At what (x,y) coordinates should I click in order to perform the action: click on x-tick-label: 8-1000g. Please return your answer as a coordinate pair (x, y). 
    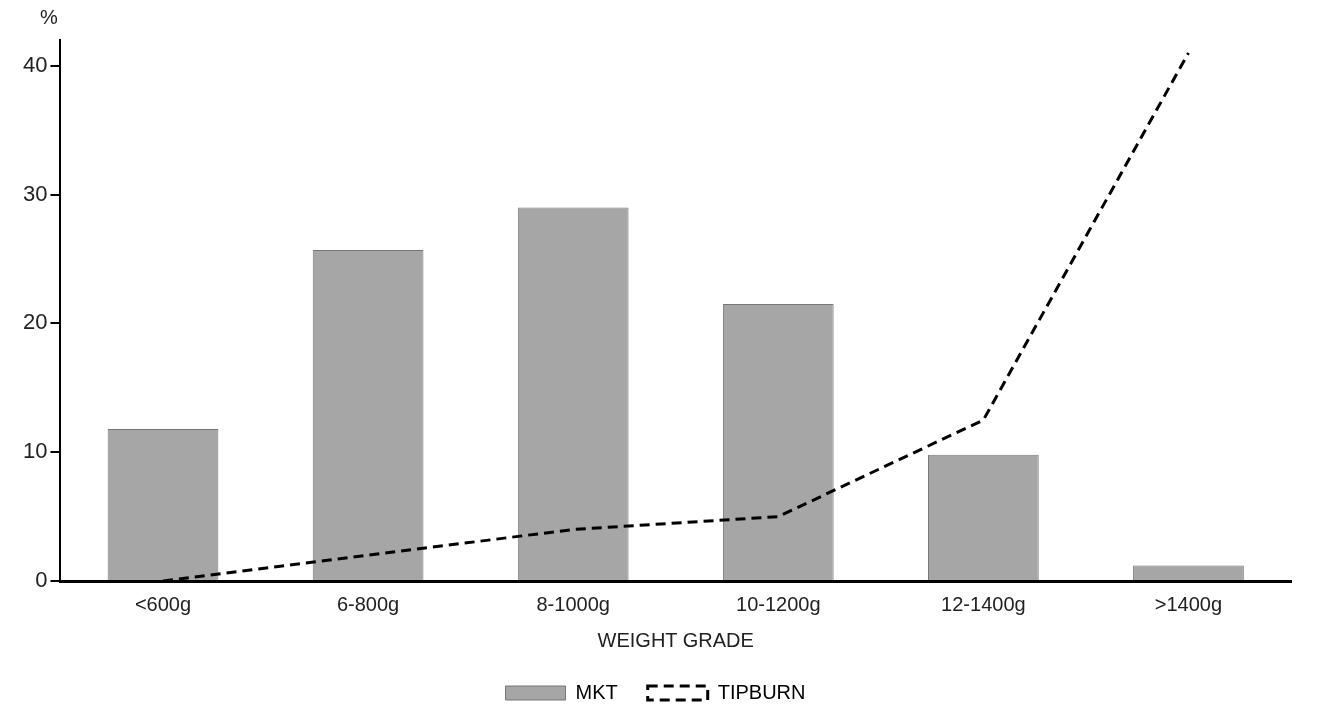
    Looking at the image, I should click on (573, 603).